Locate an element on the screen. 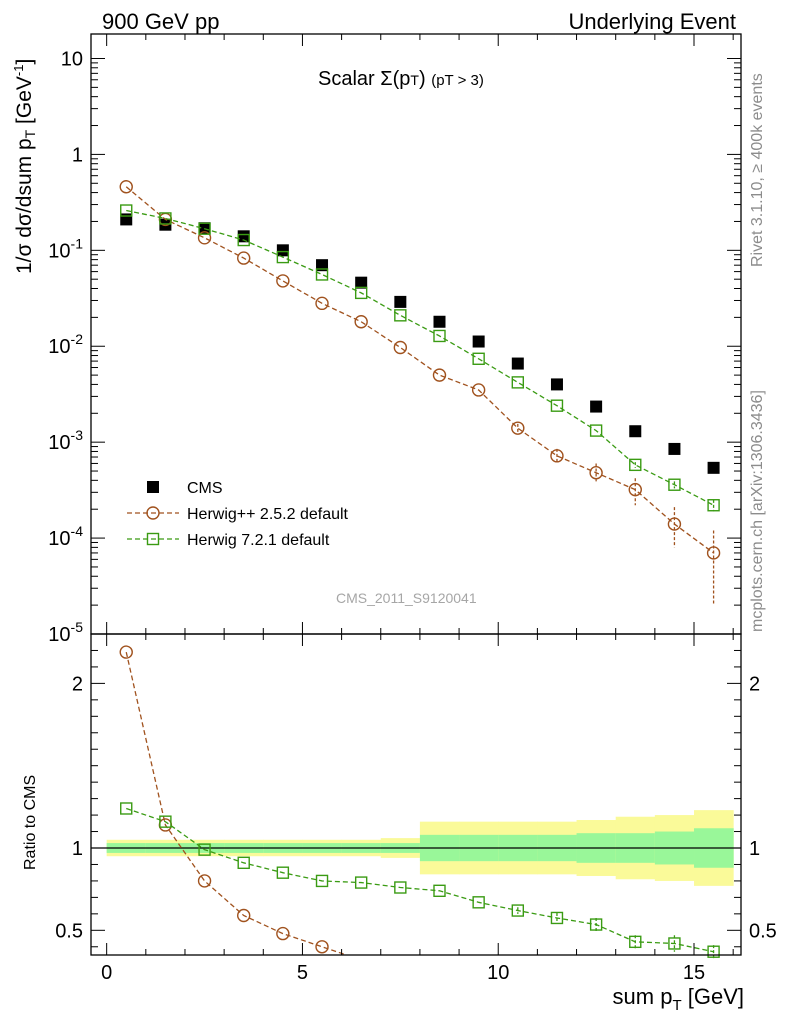 This screenshot has width=786, height=1024. header-right-label: Underlying Event is located at coordinates (652, 21).